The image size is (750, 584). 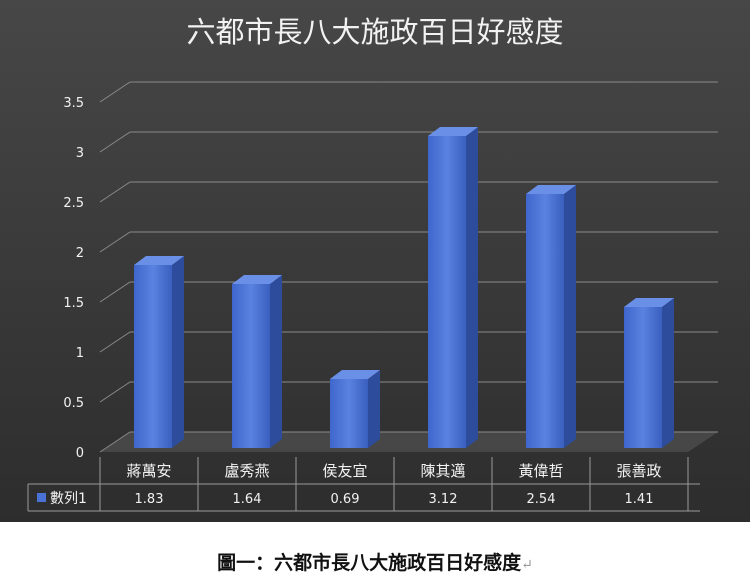 What do you see at coordinates (80, 453) in the screenshot?
I see `y-tick-label: 0` at bounding box center [80, 453].